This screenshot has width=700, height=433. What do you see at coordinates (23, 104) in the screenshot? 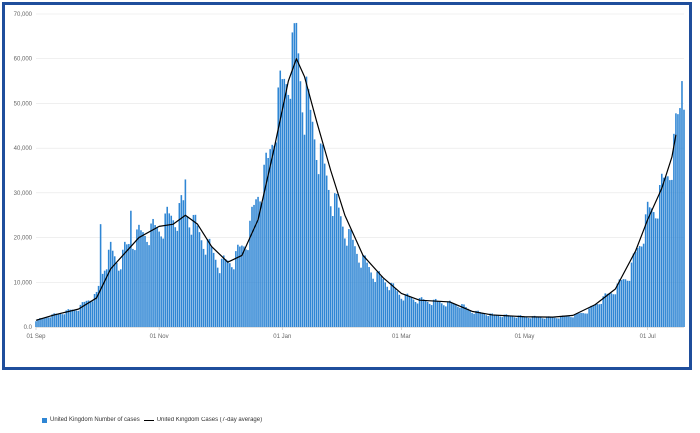
I see `y-tick-label: 50,000` at bounding box center [23, 104].